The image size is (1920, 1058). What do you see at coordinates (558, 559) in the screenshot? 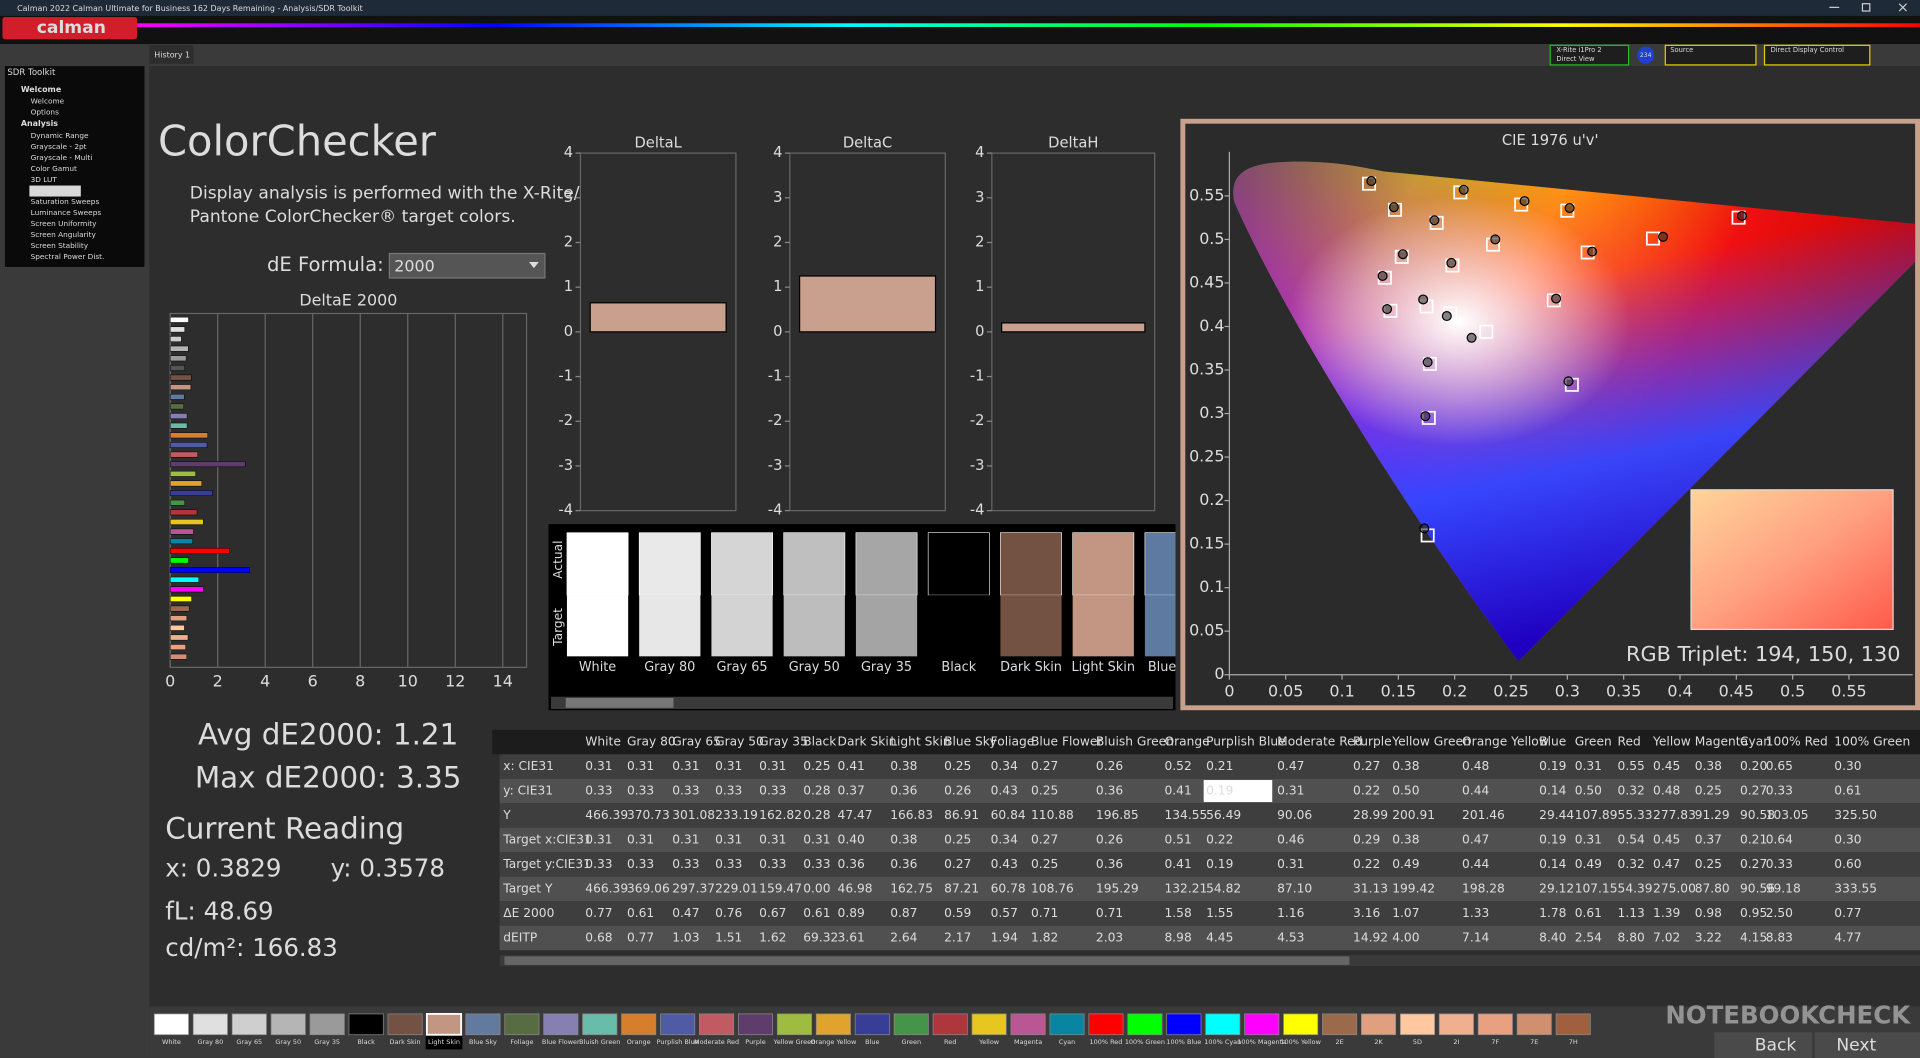
I see `row-label: Actual` at bounding box center [558, 559].